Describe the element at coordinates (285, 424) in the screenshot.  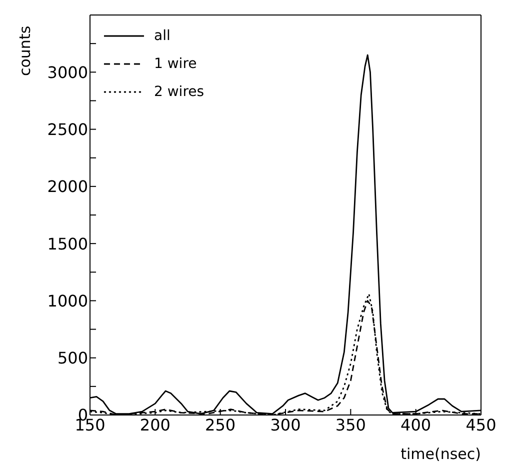
I see `x-tick-label: 300` at that location.